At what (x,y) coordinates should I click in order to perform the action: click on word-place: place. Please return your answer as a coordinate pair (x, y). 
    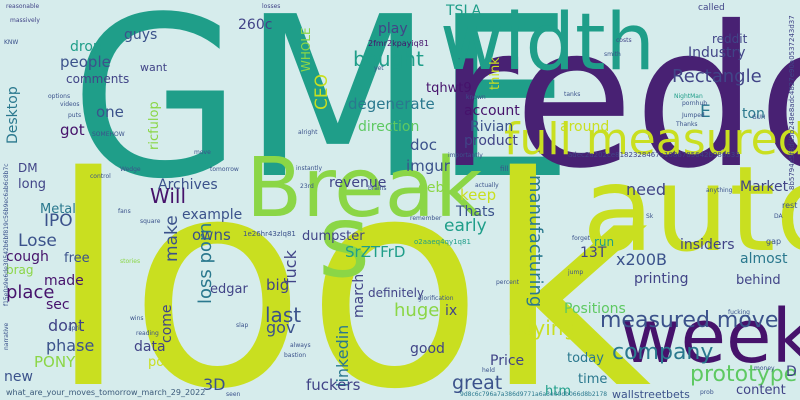
    Looking at the image, I should click on (30, 292).